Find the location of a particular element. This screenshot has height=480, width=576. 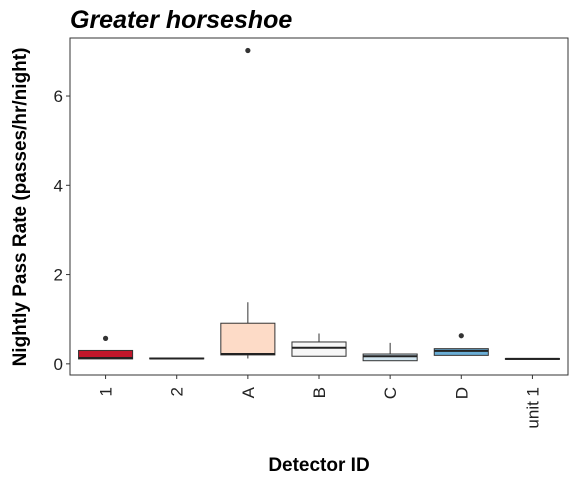

x-axis-title: Detector ID is located at coordinates (318, 465).